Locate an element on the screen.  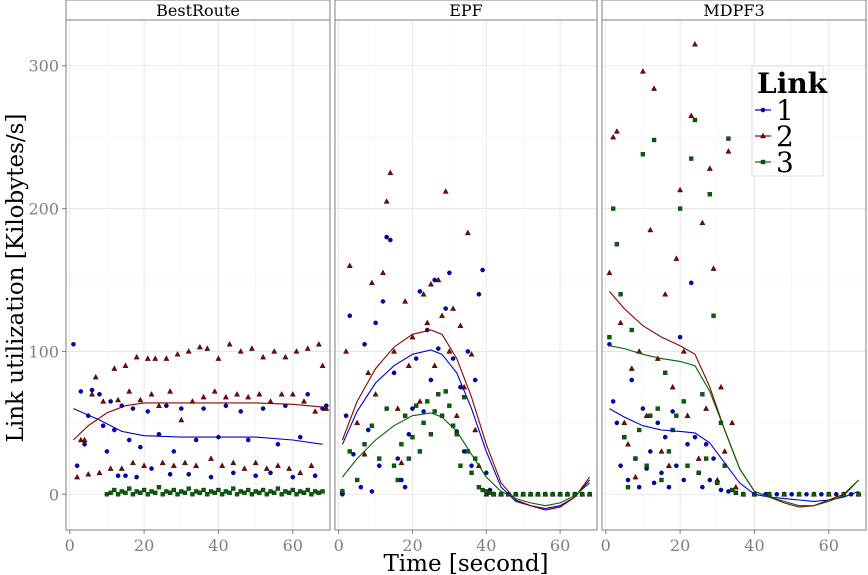
legend-label-2: 2 is located at coordinates (785, 136).